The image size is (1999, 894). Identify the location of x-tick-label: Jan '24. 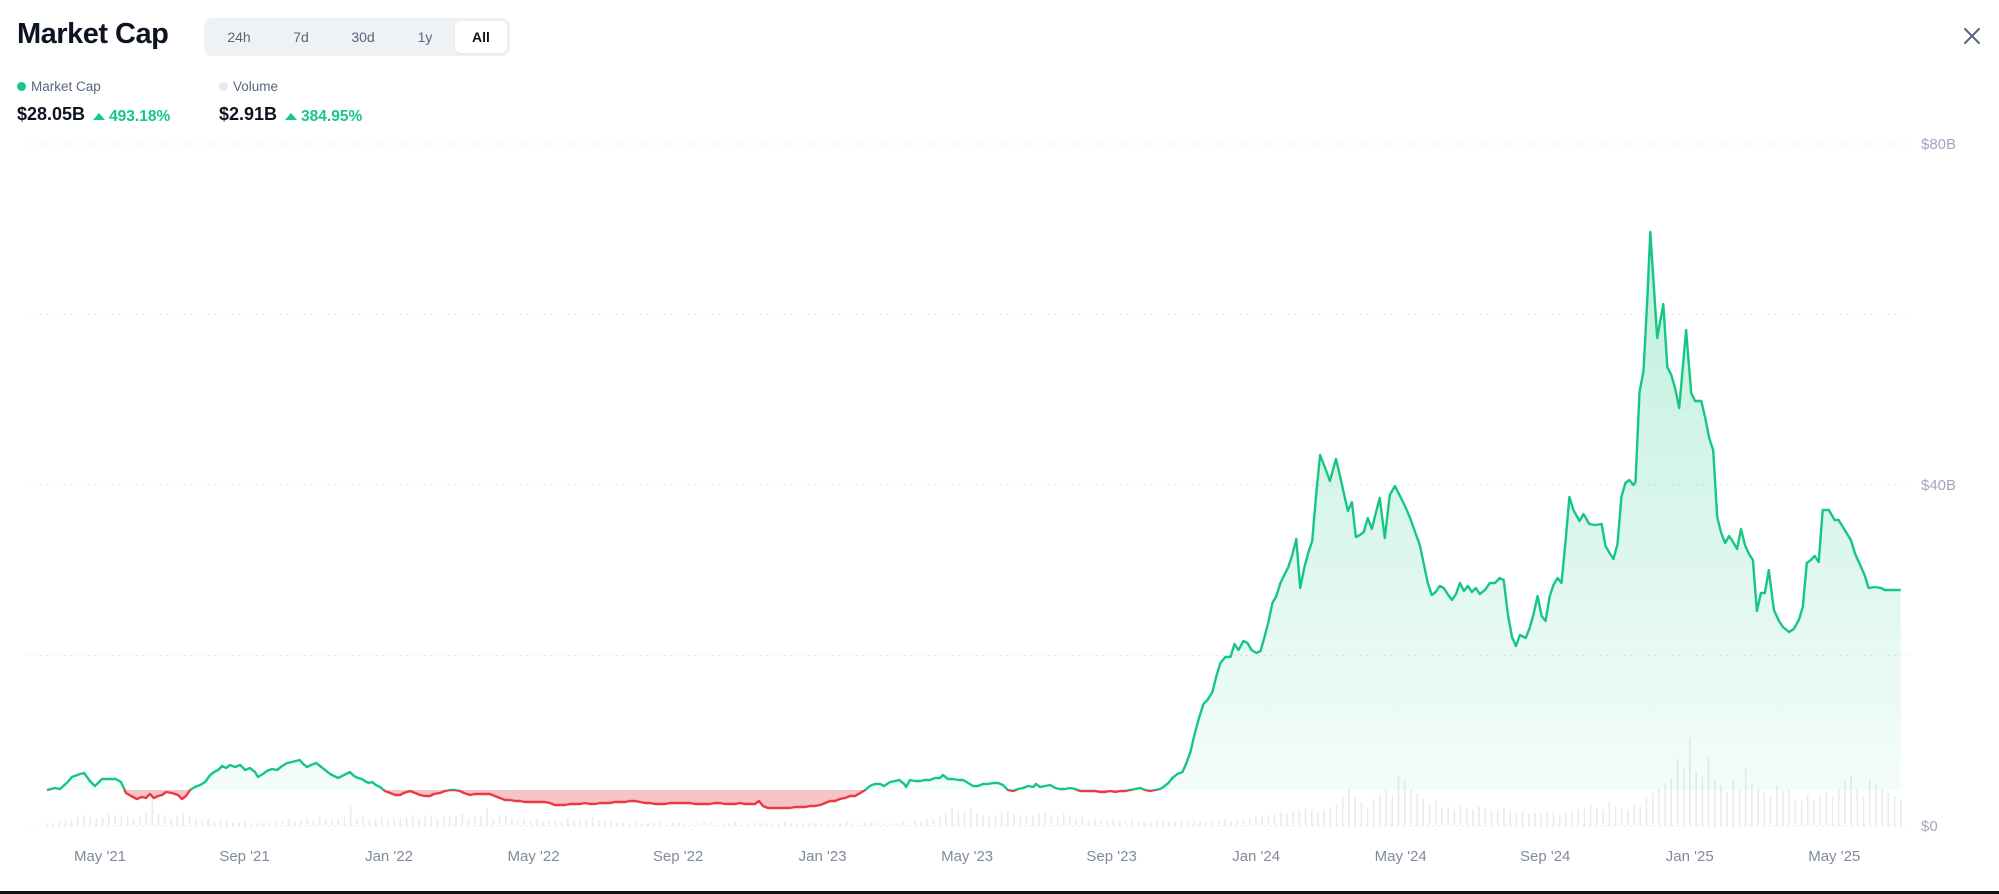
(1256, 856).